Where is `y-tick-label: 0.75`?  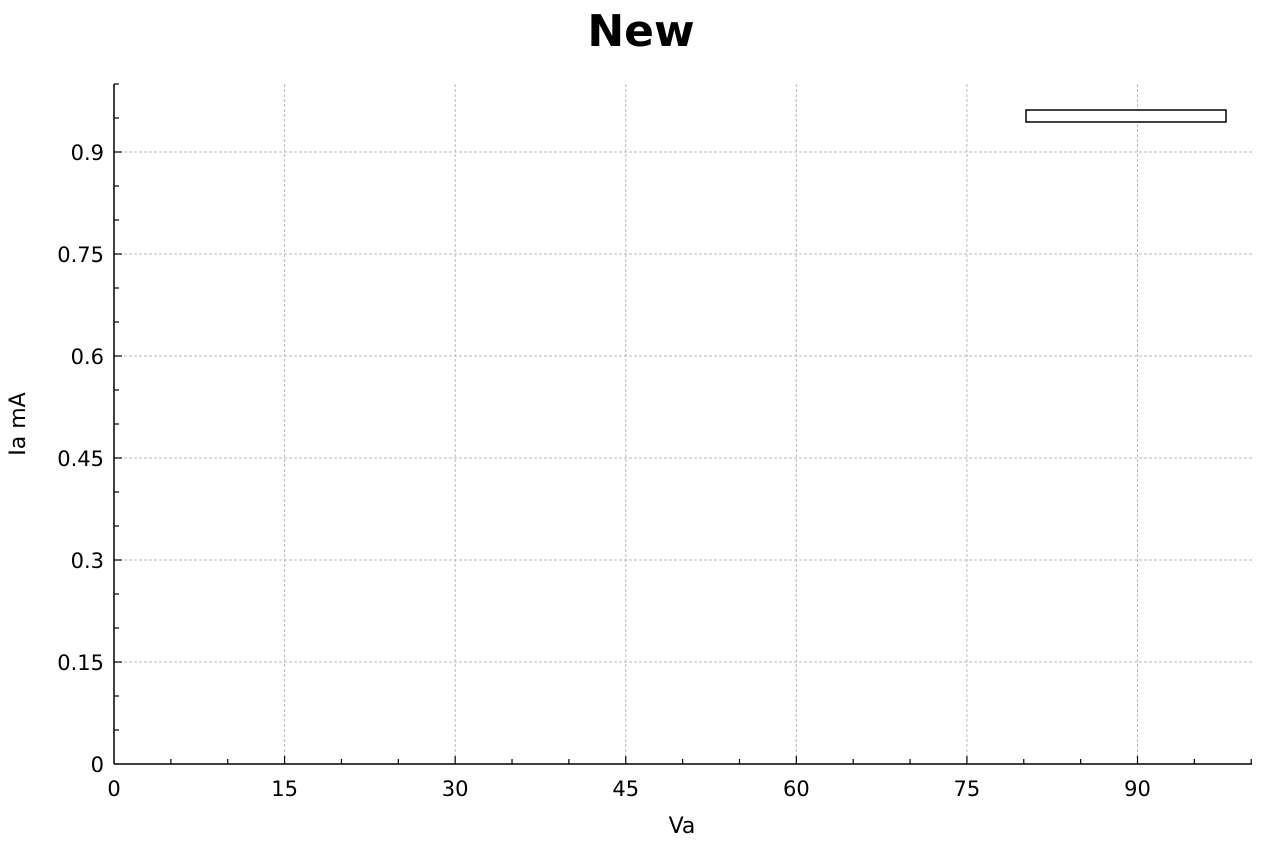 y-tick-label: 0.75 is located at coordinates (80, 255).